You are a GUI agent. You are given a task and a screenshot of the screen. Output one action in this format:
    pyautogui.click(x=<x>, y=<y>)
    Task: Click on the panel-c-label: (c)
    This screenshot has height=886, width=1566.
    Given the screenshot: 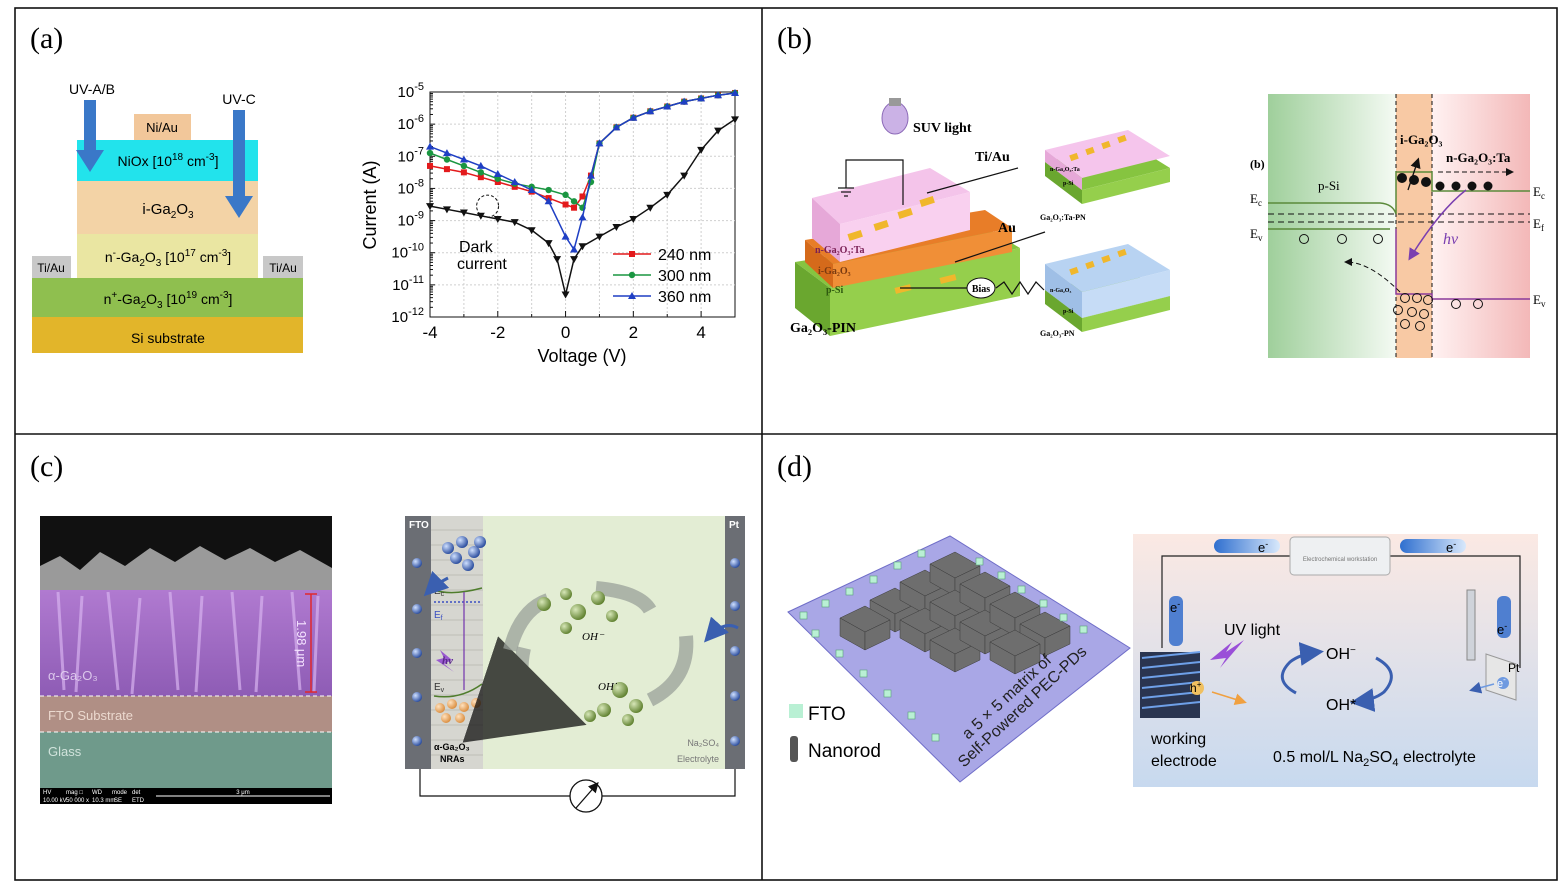 What is the action you would take?
    pyautogui.click(x=46, y=466)
    